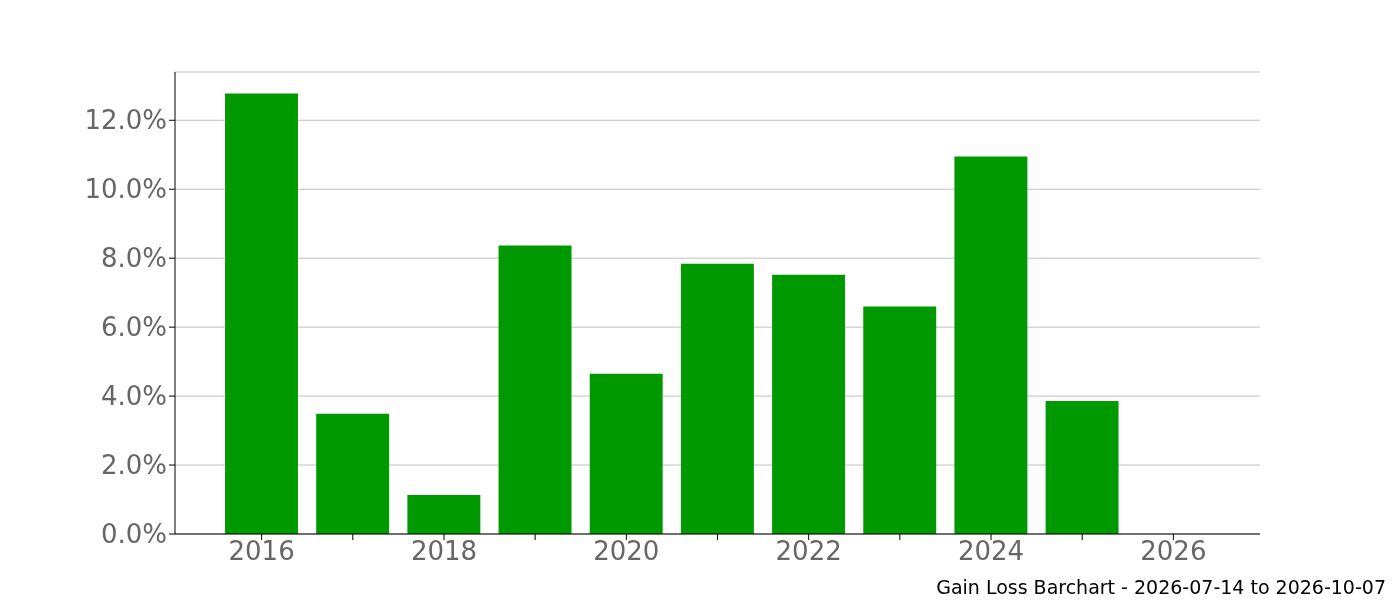 The height and width of the screenshot is (600, 1400). I want to click on y-tick-label: 6.0%, so click(133, 327).